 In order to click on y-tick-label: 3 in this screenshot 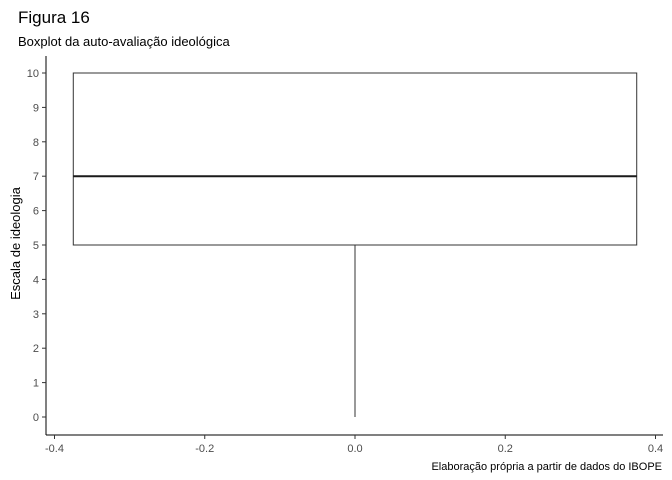, I will do `click(36, 315)`.